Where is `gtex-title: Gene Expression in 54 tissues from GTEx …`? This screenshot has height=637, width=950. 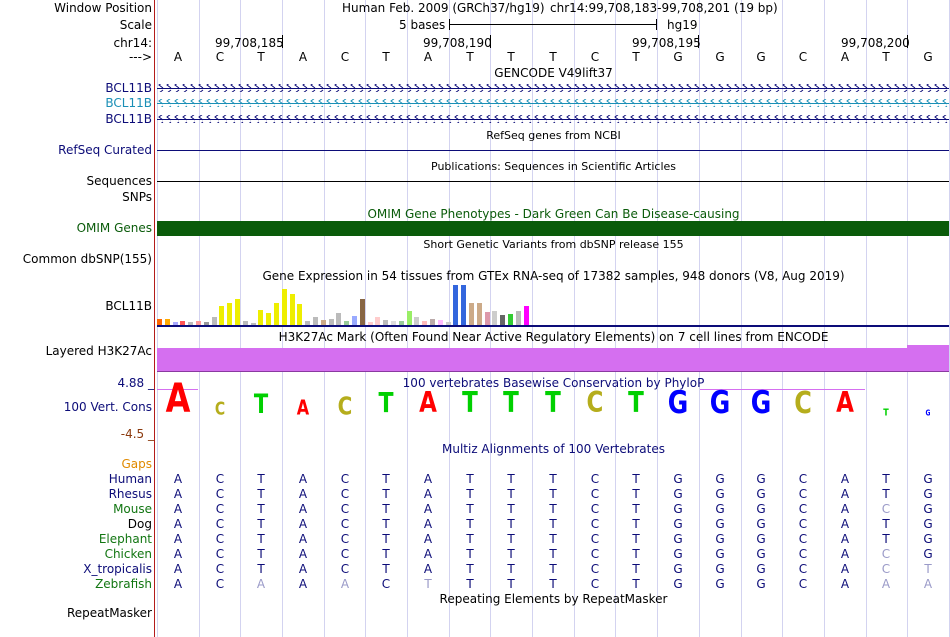
gtex-title: Gene Expression in 54 tissues from GTEx … is located at coordinates (553, 276).